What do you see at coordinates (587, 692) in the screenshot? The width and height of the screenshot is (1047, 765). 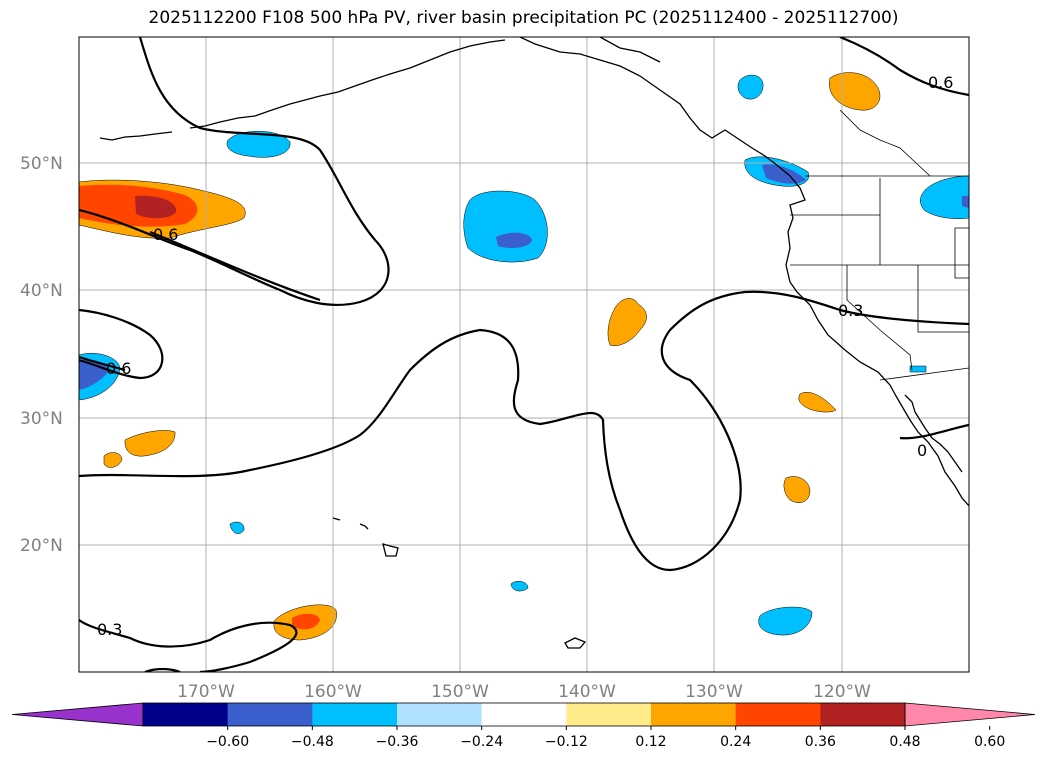 I see `lon-label: 140°W` at bounding box center [587, 692].